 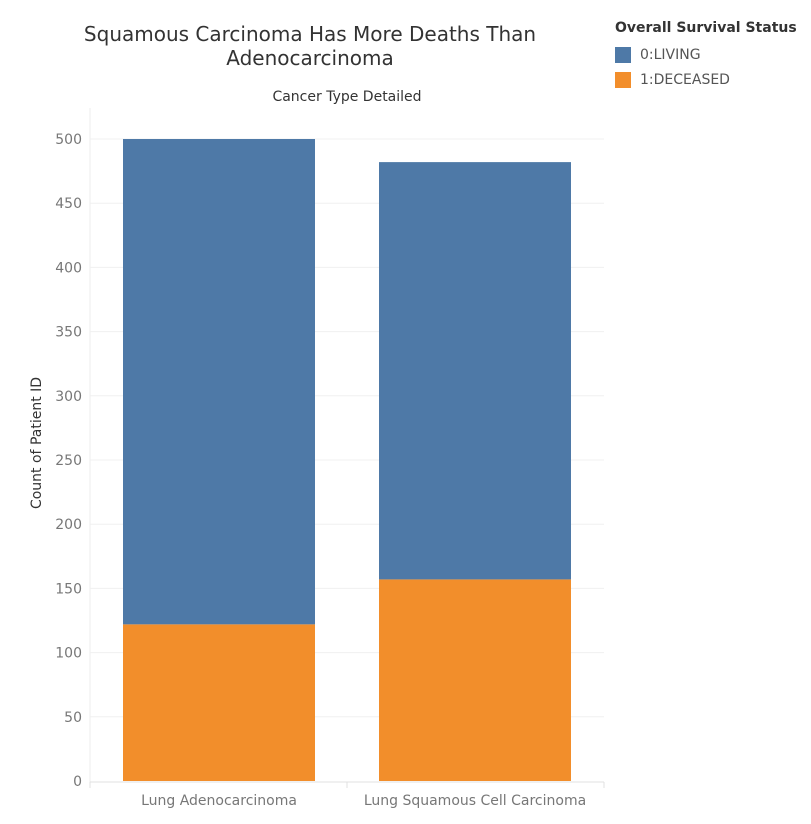 What do you see at coordinates (68, 268) in the screenshot?
I see `y-tick-label: 400` at bounding box center [68, 268].